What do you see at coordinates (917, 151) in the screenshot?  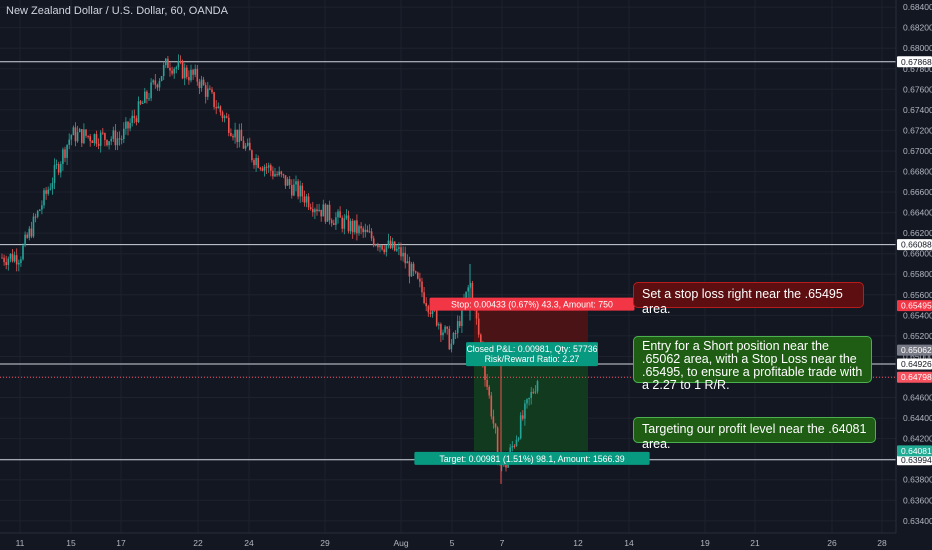 I see `y-tick-label: 0.67000` at bounding box center [917, 151].